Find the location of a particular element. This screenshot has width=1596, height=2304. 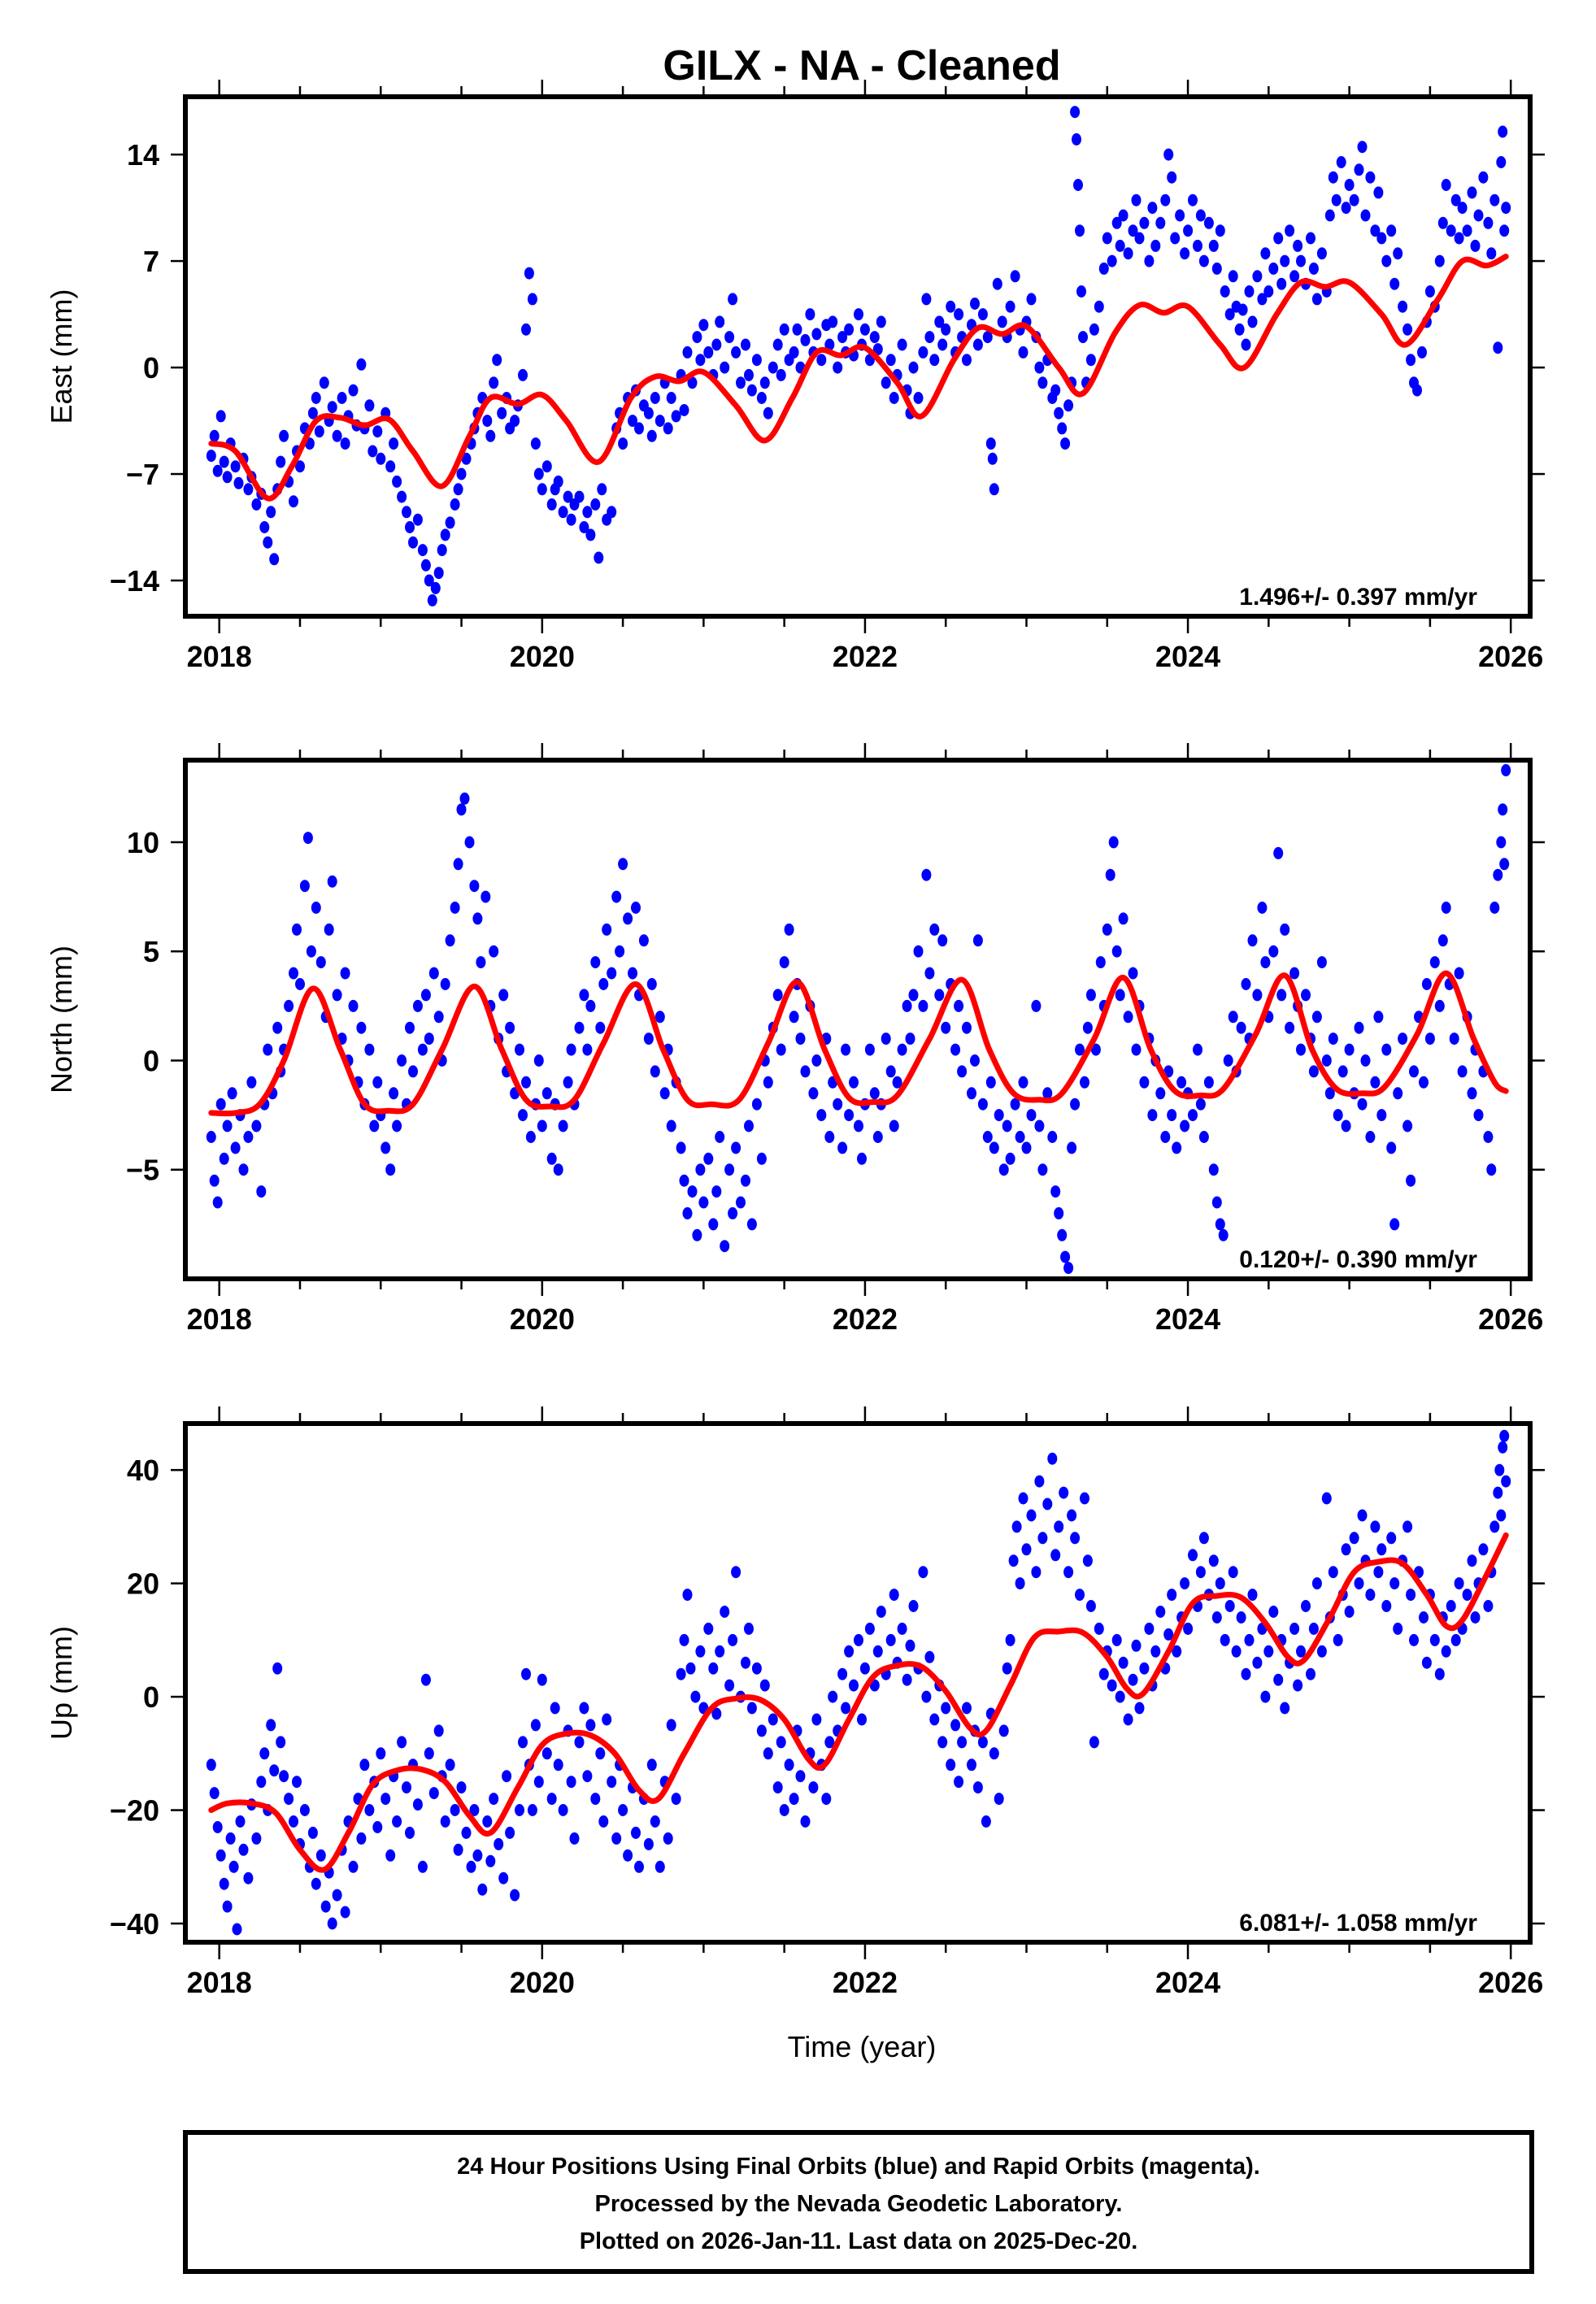

x-tick-label: 2026 is located at coordinates (1511, 657).